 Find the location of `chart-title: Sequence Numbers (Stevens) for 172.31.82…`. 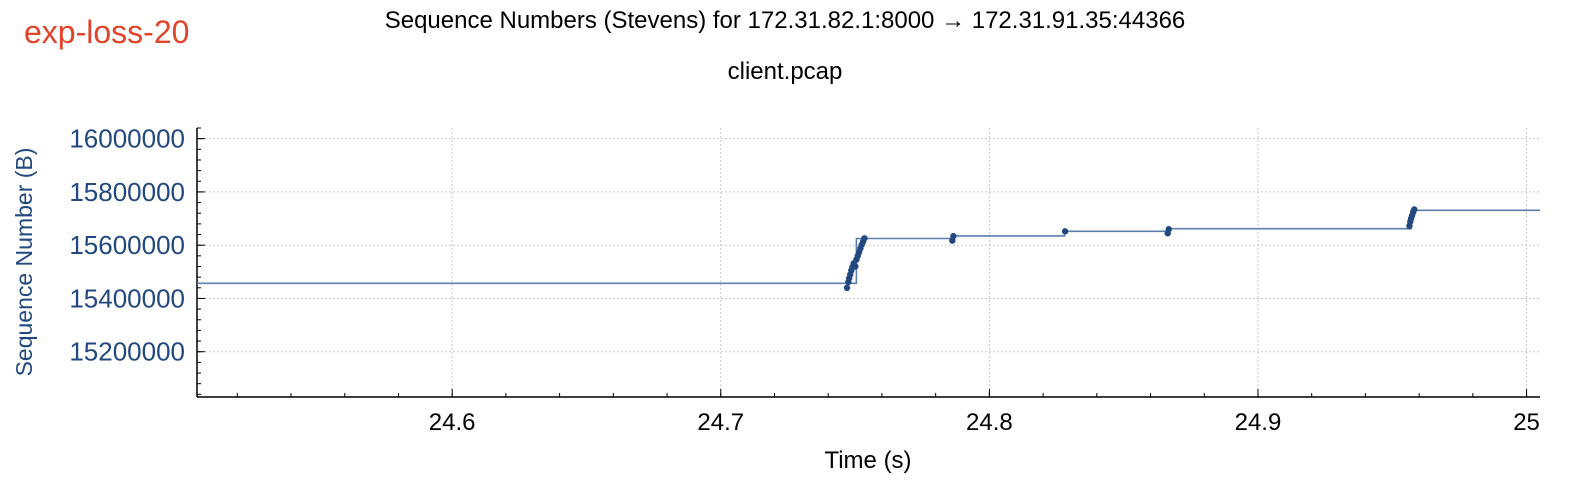

chart-title: Sequence Numbers (Stevens) for 172.31.82… is located at coordinates (785, 20).